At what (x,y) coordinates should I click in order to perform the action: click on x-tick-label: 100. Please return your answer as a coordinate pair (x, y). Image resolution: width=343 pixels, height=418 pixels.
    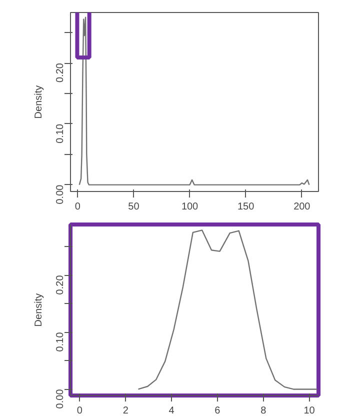
    Looking at the image, I should click on (190, 207).